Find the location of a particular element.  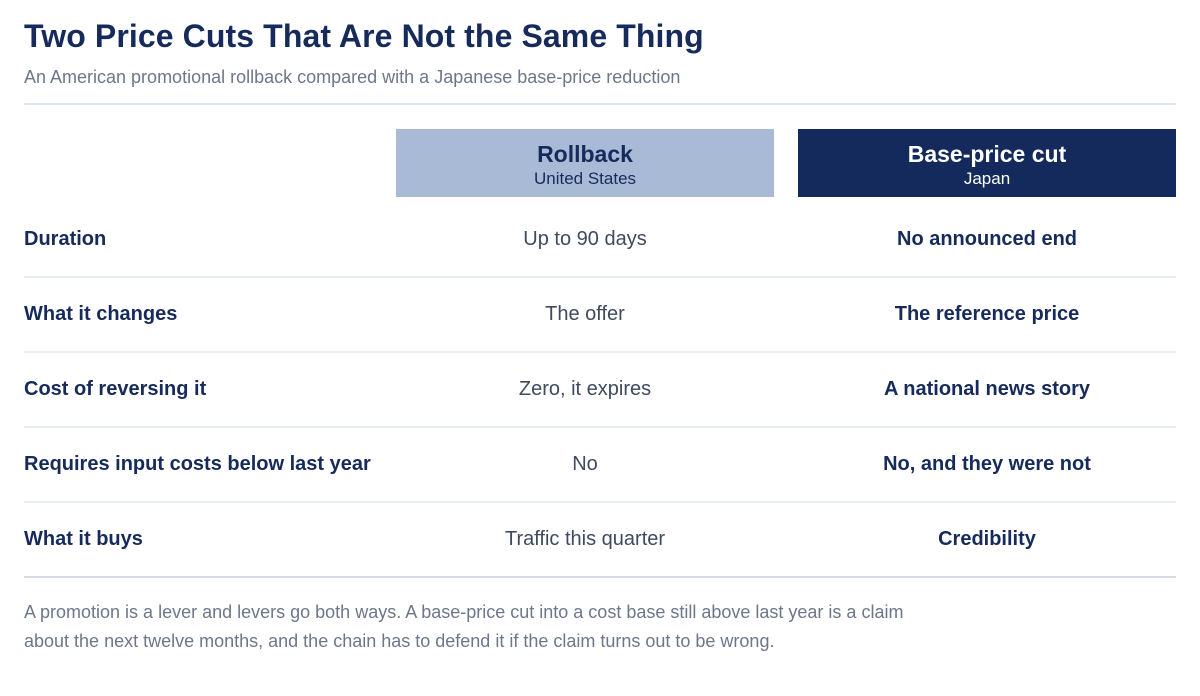

base-cut-value: No, and they were not is located at coordinates (987, 464).